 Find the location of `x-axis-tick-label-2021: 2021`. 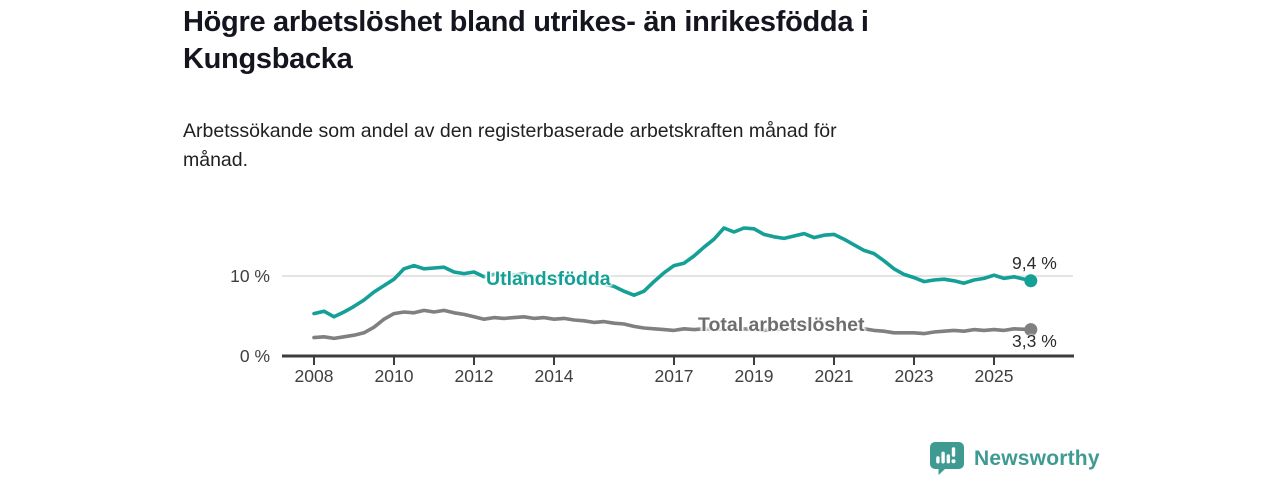

x-axis-tick-label-2021: 2021 is located at coordinates (834, 376).